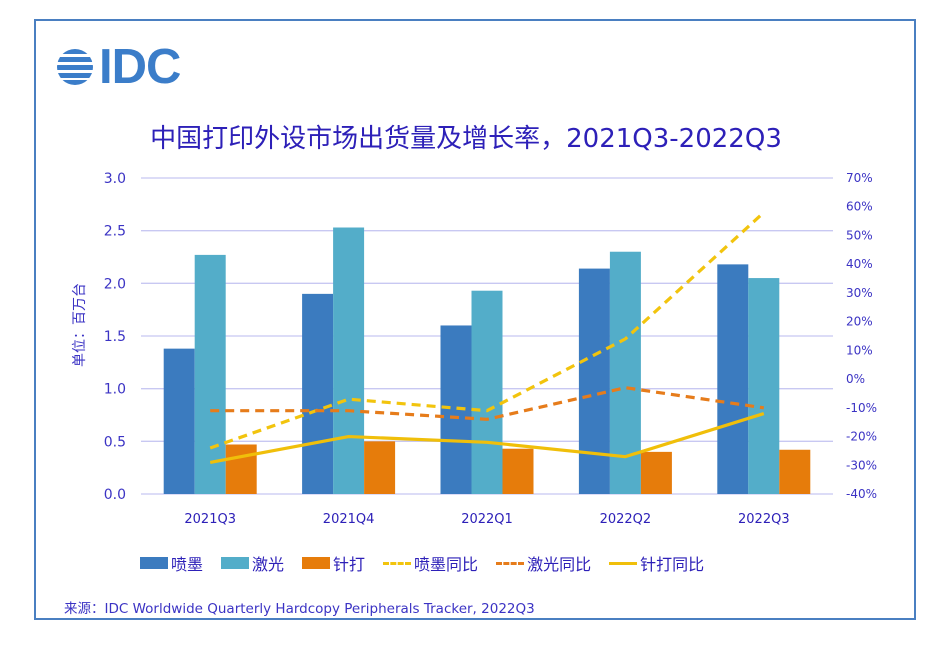 The width and height of the screenshot is (932, 647). I want to click on x-tick-label: 2022Q3, so click(764, 519).